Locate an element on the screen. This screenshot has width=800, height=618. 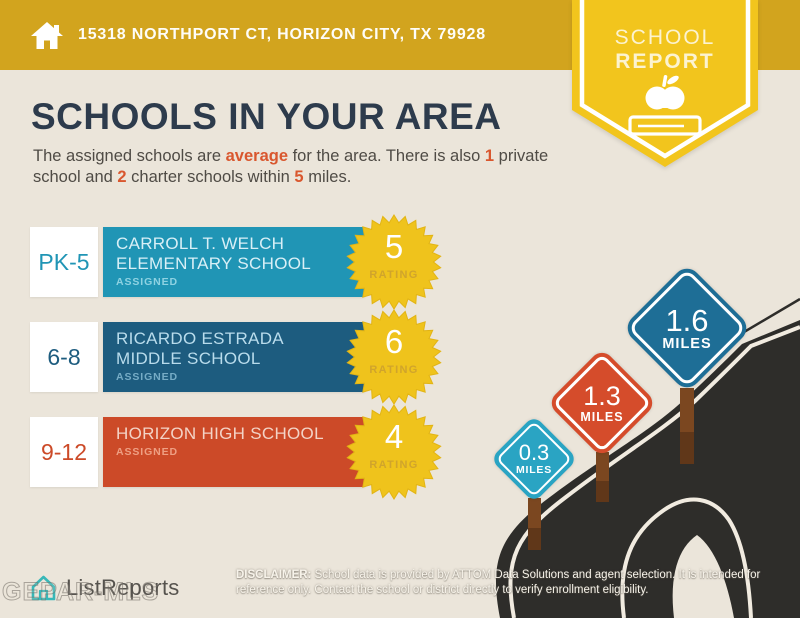
school-name-line1: RICARDO ESTRADA is located at coordinates (200, 338).